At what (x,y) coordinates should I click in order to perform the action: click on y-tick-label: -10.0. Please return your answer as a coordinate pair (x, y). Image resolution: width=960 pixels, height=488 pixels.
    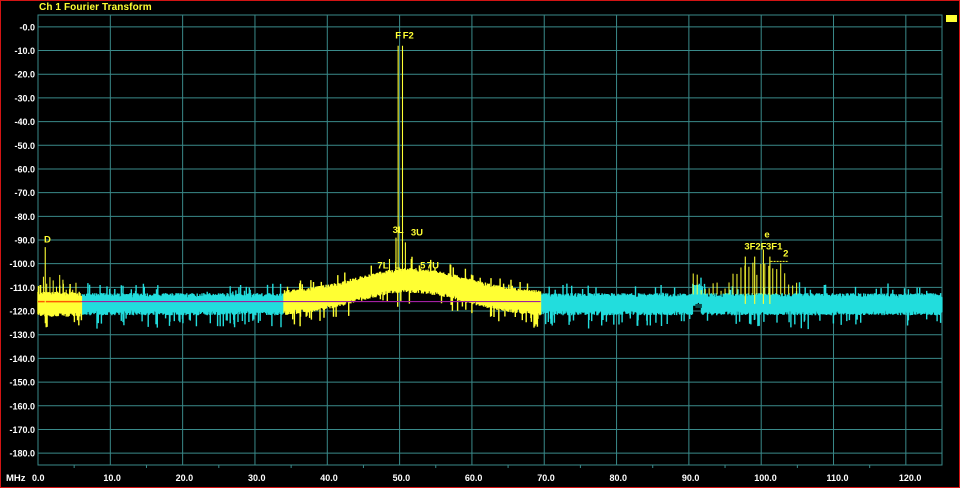
    Looking at the image, I should click on (24, 51).